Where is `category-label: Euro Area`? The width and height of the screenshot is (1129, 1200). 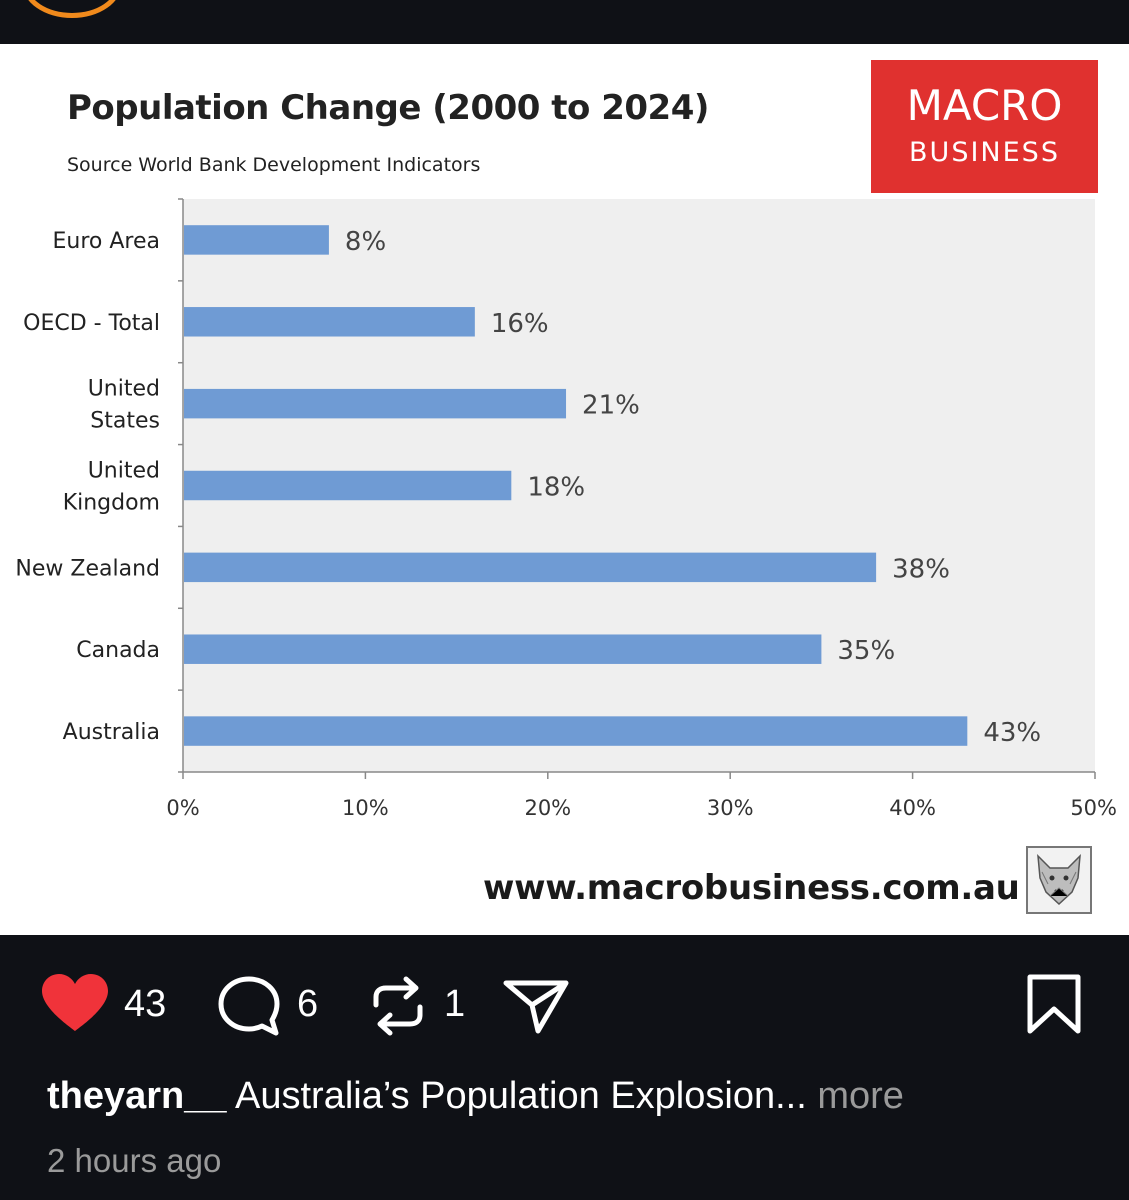 category-label: Euro Area is located at coordinates (107, 241).